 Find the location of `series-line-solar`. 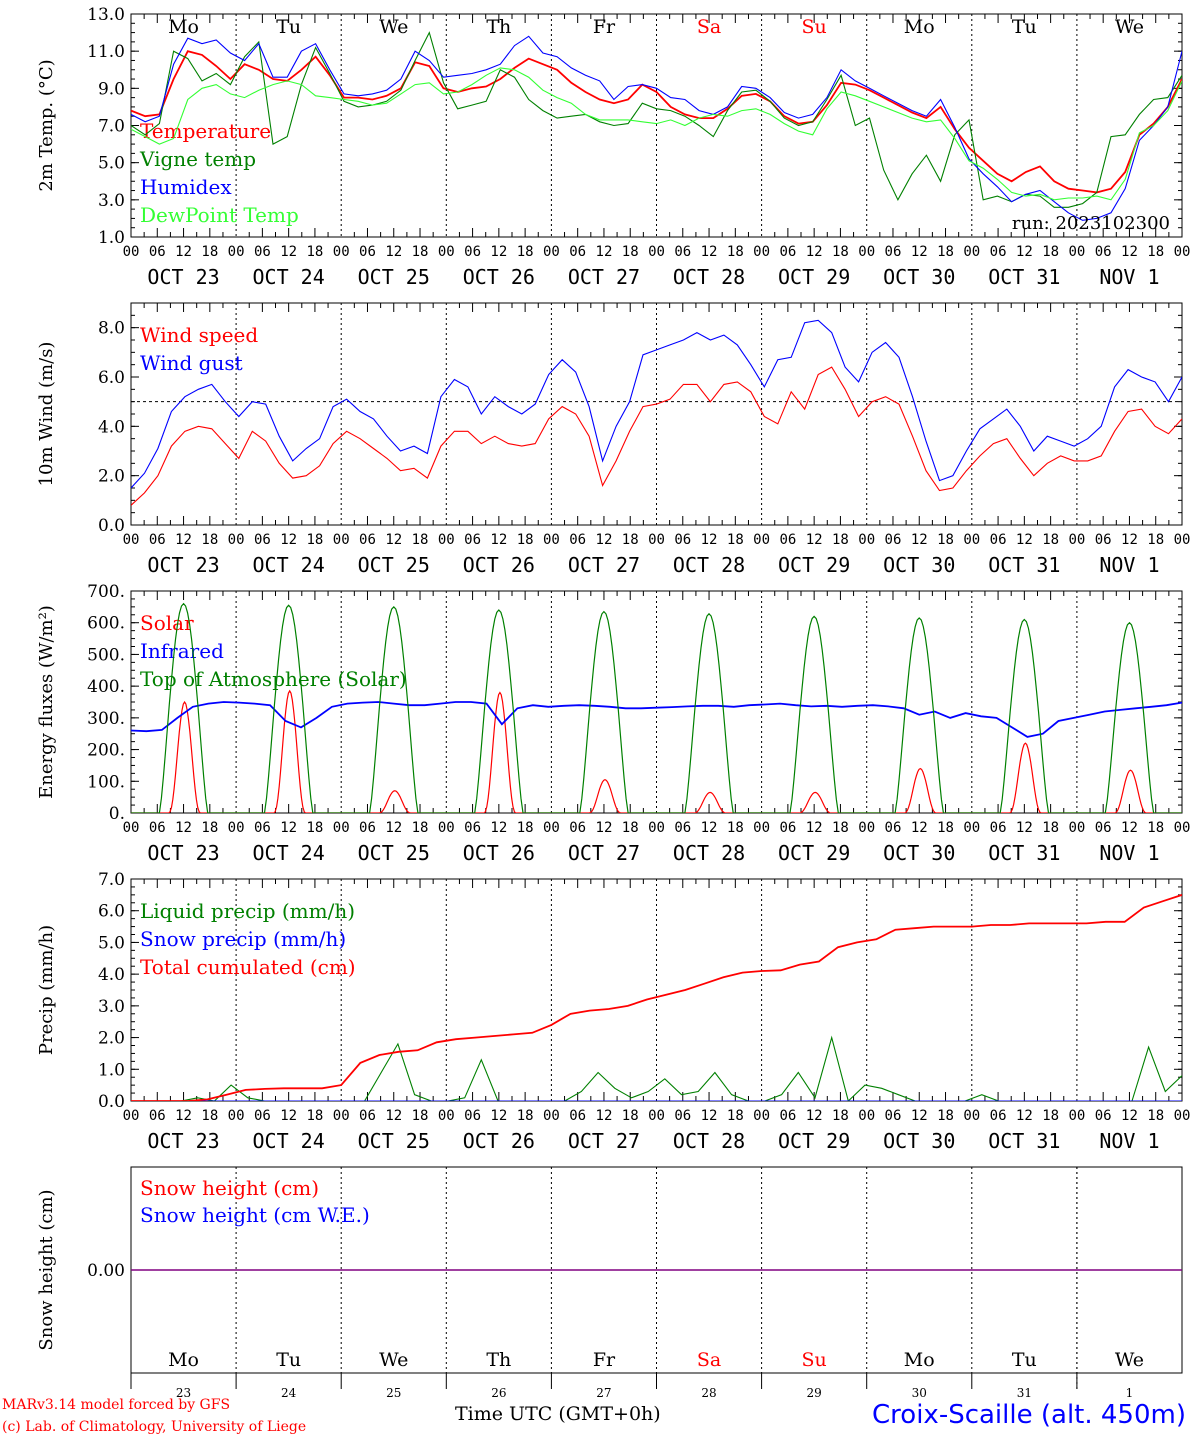

series-line-solar is located at coordinates (656, 751).